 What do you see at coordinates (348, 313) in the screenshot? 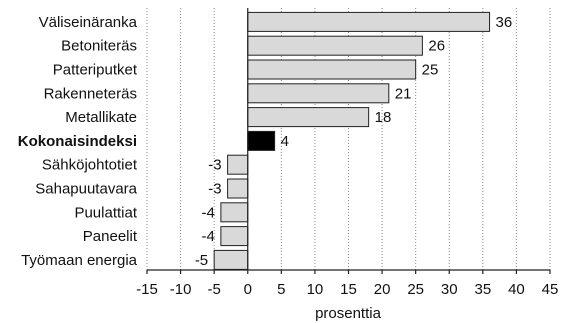
I see `x-axis-title: prosenttia` at bounding box center [348, 313].